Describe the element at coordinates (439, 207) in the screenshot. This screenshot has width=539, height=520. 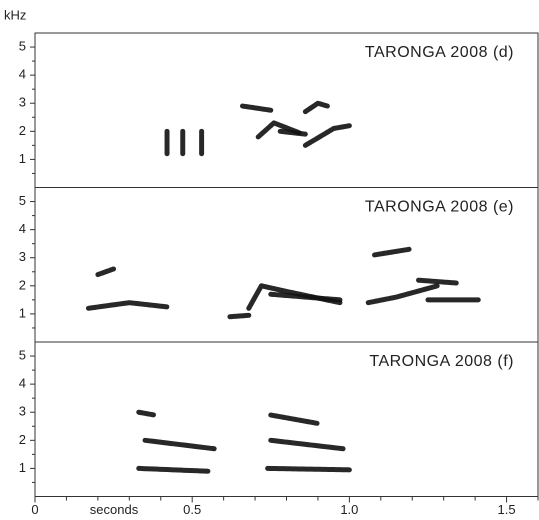
I see `panel-title: TARONGA 2008 (e)` at that location.